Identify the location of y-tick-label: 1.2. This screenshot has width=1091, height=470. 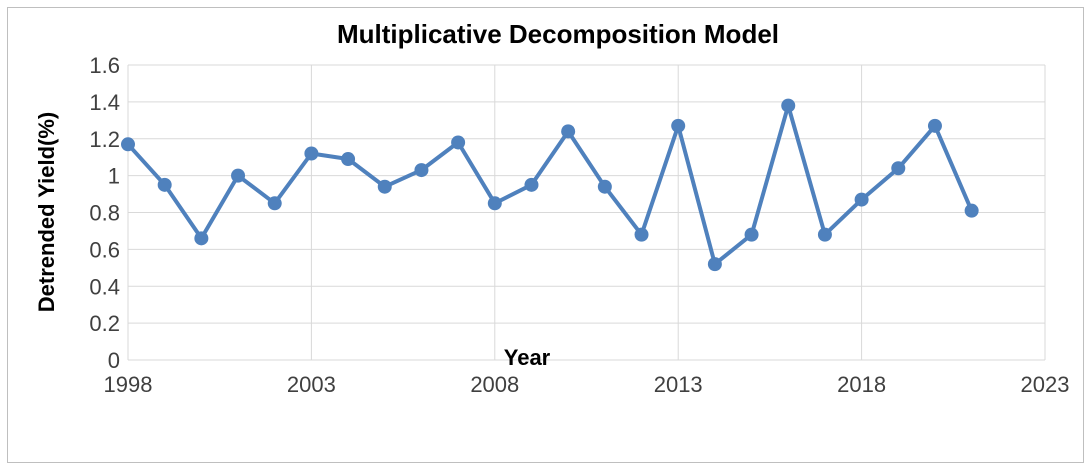
(104, 139).